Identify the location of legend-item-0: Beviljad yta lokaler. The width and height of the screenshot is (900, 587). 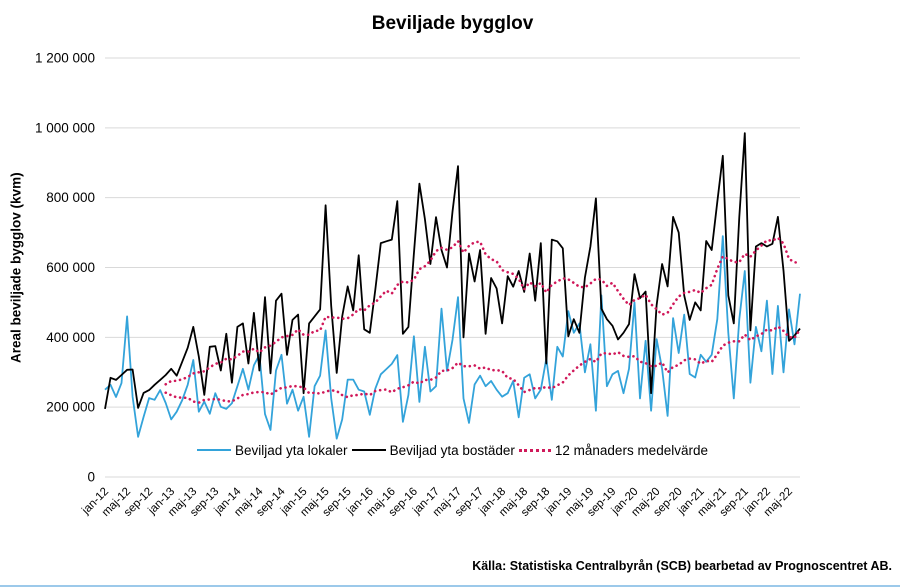
(272, 450).